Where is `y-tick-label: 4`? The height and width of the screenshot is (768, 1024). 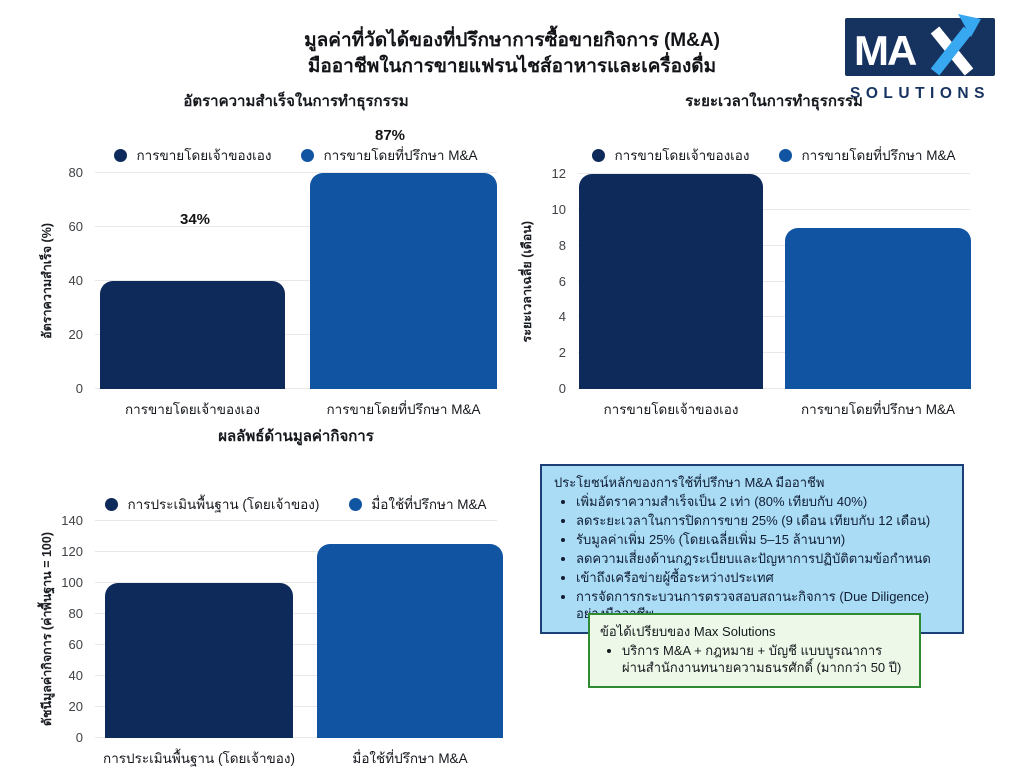
y-tick-label: 4 is located at coordinates (562, 317).